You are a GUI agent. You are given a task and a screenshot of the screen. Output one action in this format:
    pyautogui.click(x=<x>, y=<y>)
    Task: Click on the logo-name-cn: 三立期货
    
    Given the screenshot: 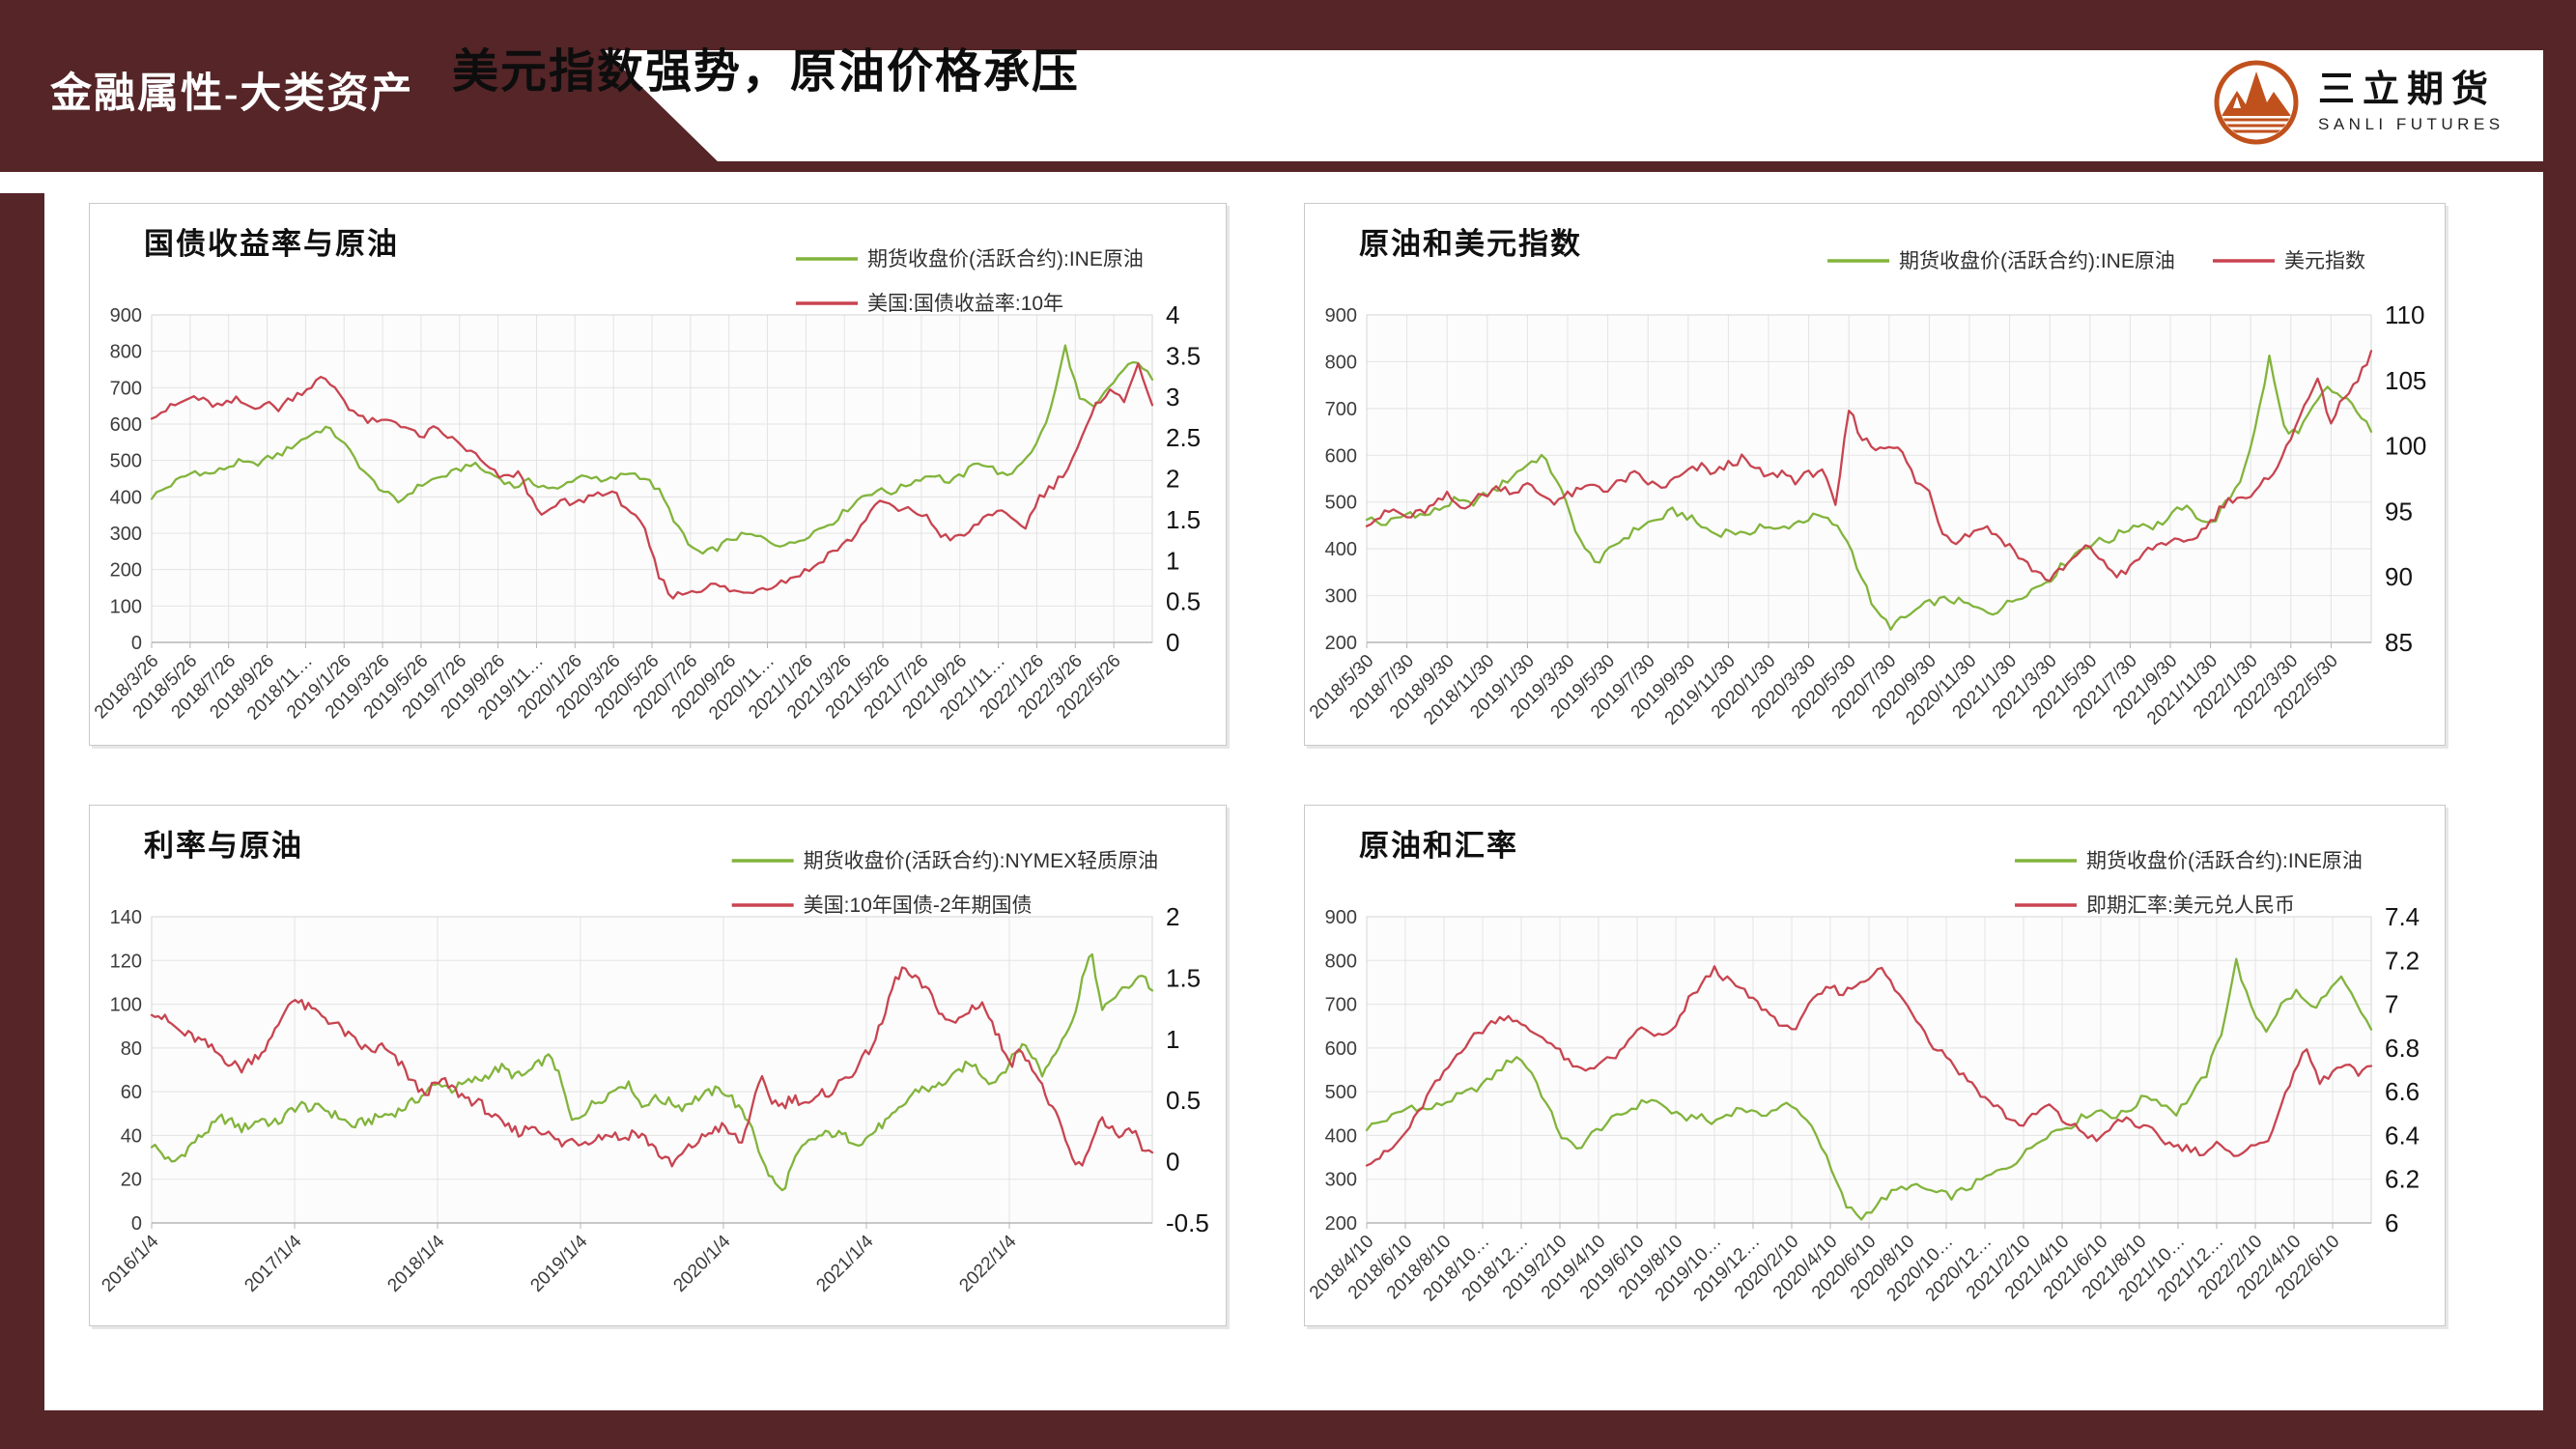 What is the action you would take?
    pyautogui.click(x=2407, y=90)
    